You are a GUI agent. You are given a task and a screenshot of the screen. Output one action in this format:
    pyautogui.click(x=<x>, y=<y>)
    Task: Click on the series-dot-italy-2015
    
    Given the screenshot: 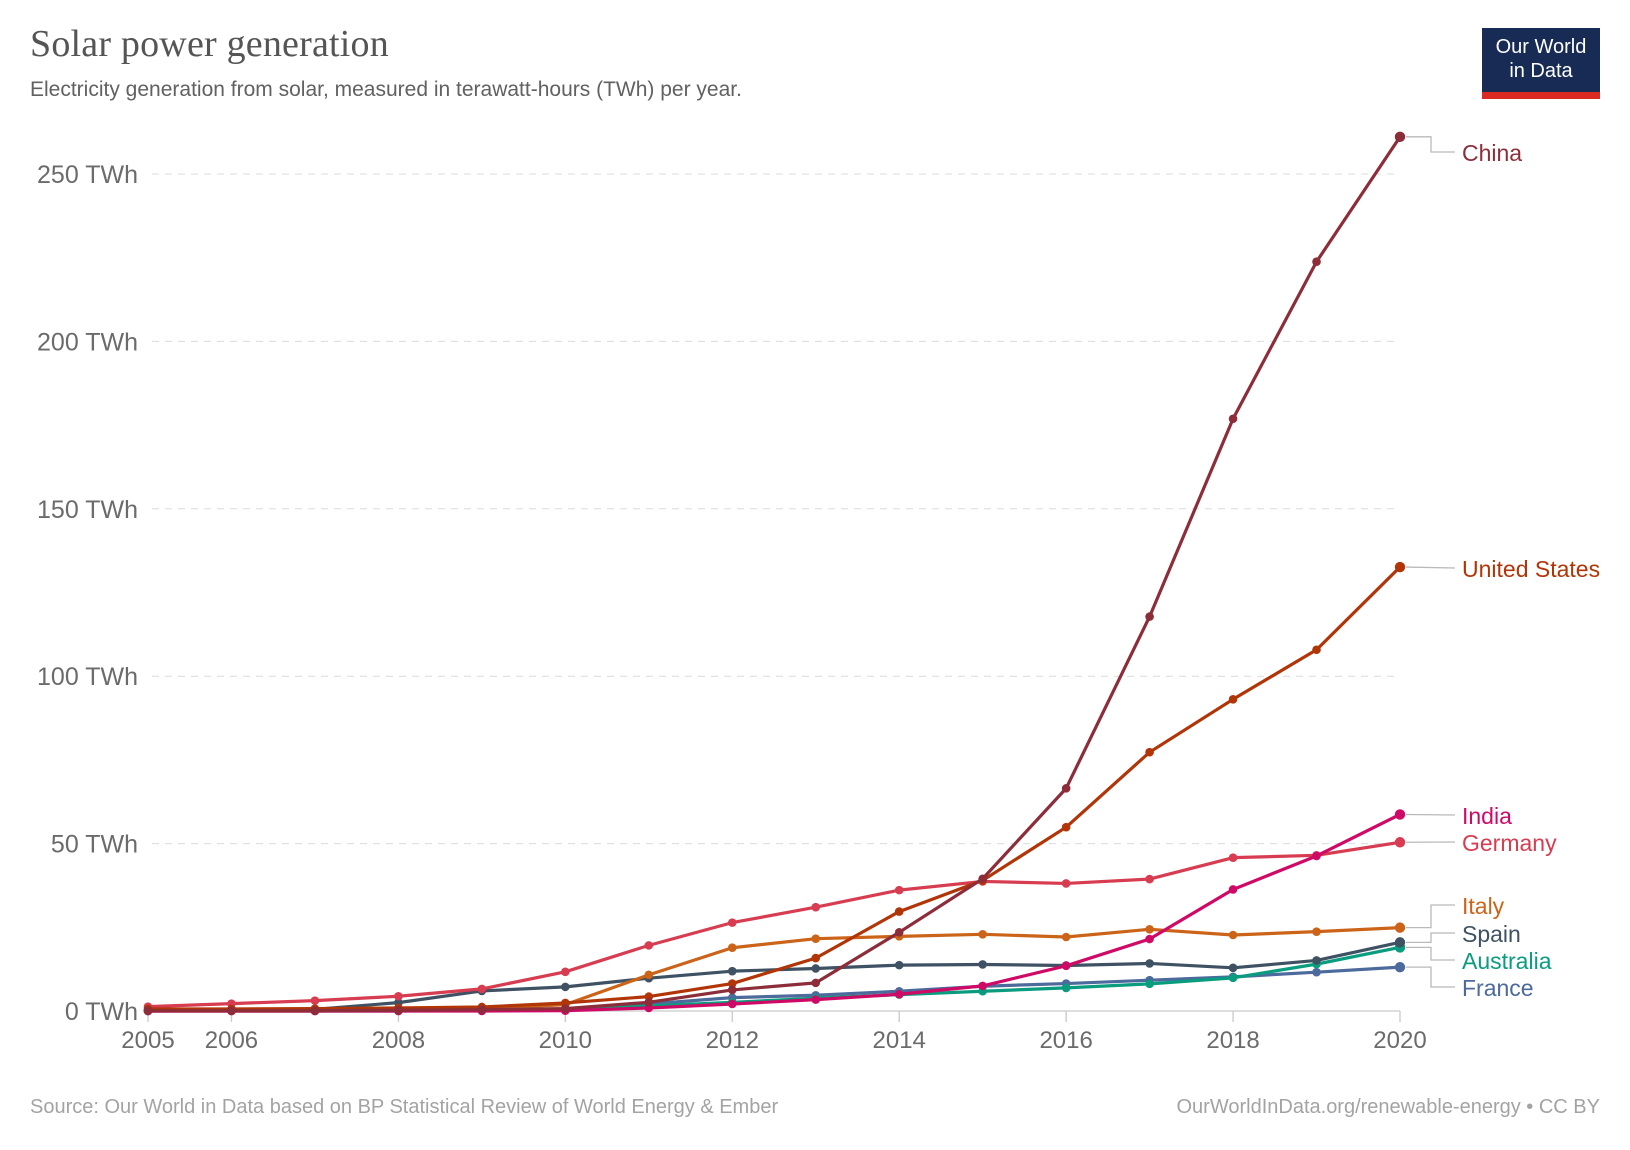 What is the action you would take?
    pyautogui.click(x=982, y=934)
    